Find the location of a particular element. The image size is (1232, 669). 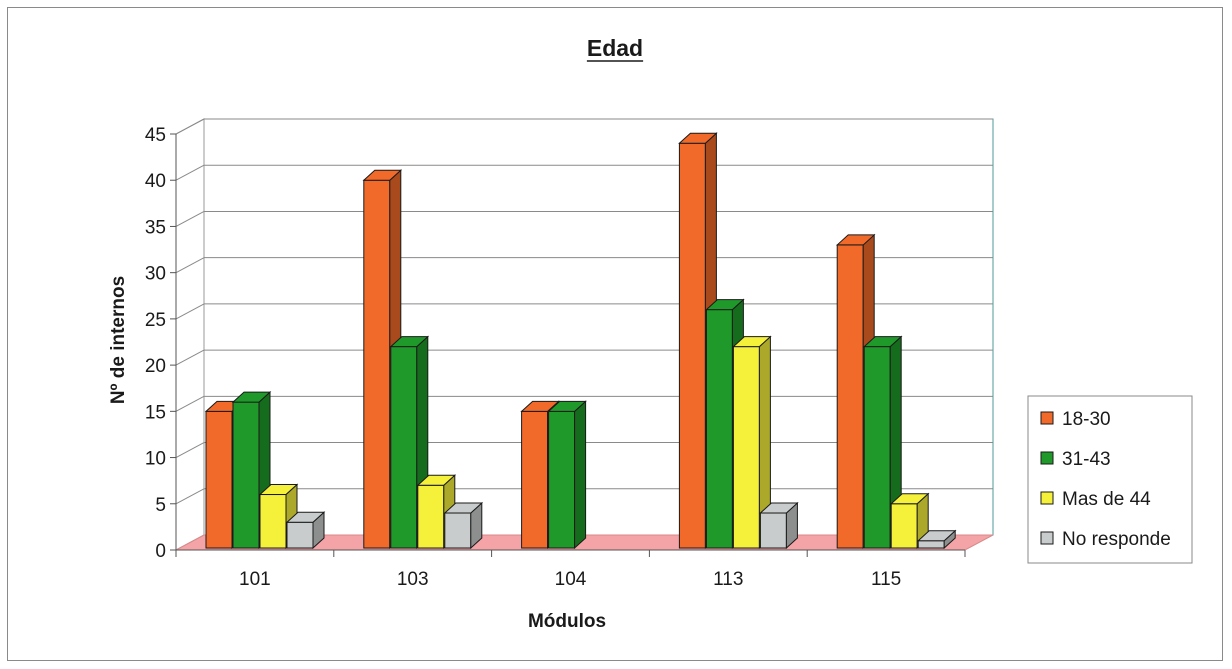

y-tick-label: 5 is located at coordinates (160, 505).